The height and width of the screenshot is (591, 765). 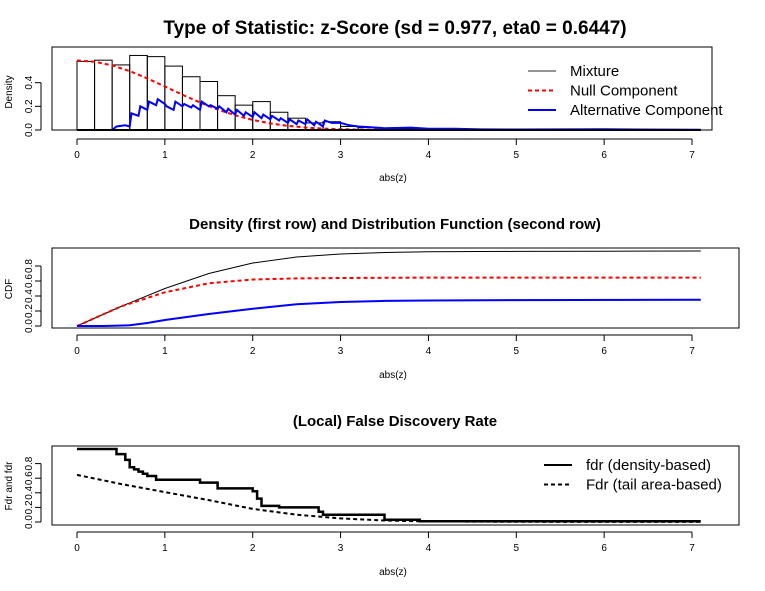 I want to click on legend-label: Mixture, so click(x=594, y=71).